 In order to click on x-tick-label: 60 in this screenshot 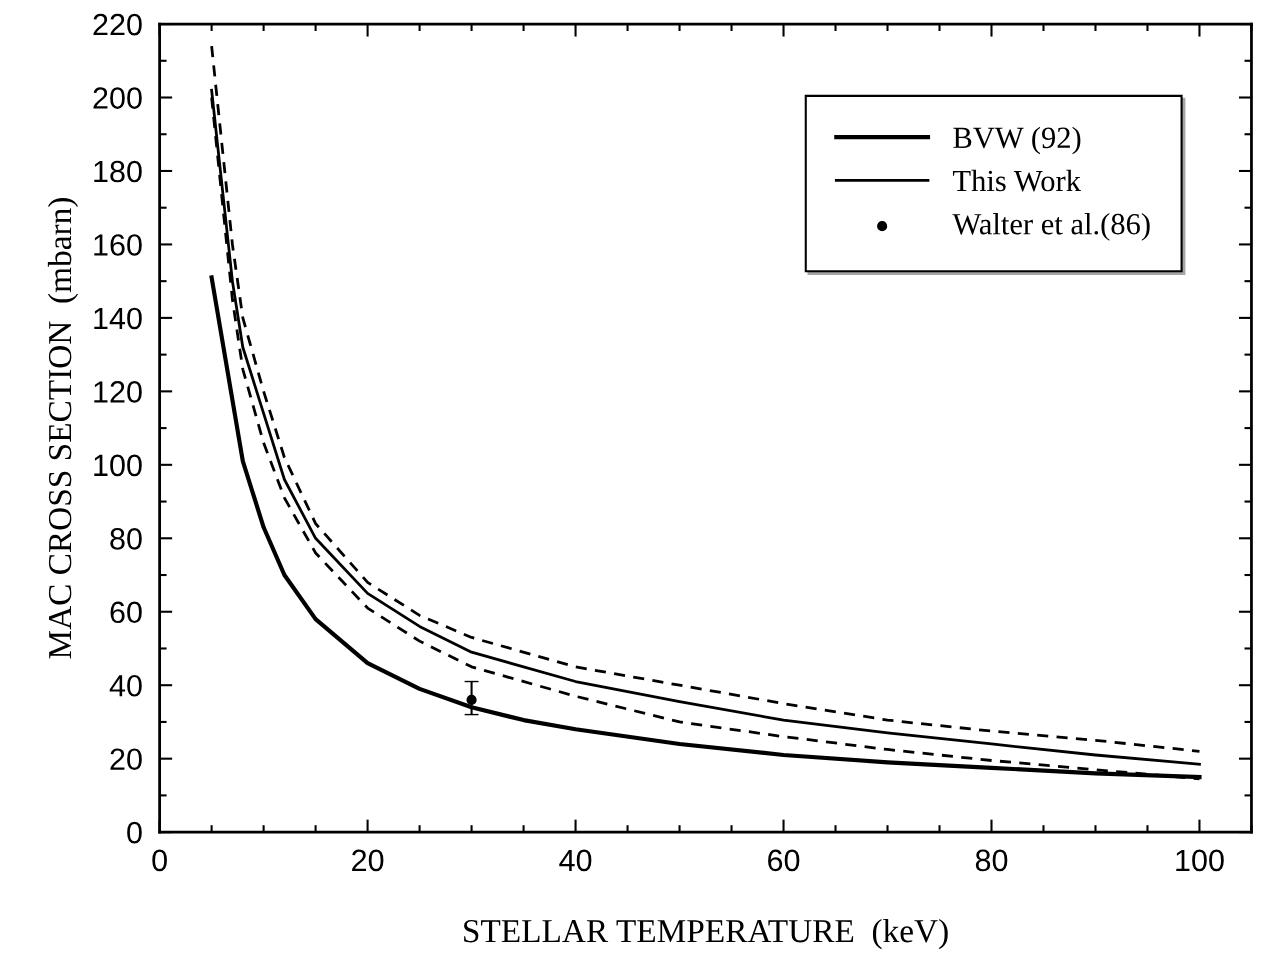, I will do `click(784, 860)`.